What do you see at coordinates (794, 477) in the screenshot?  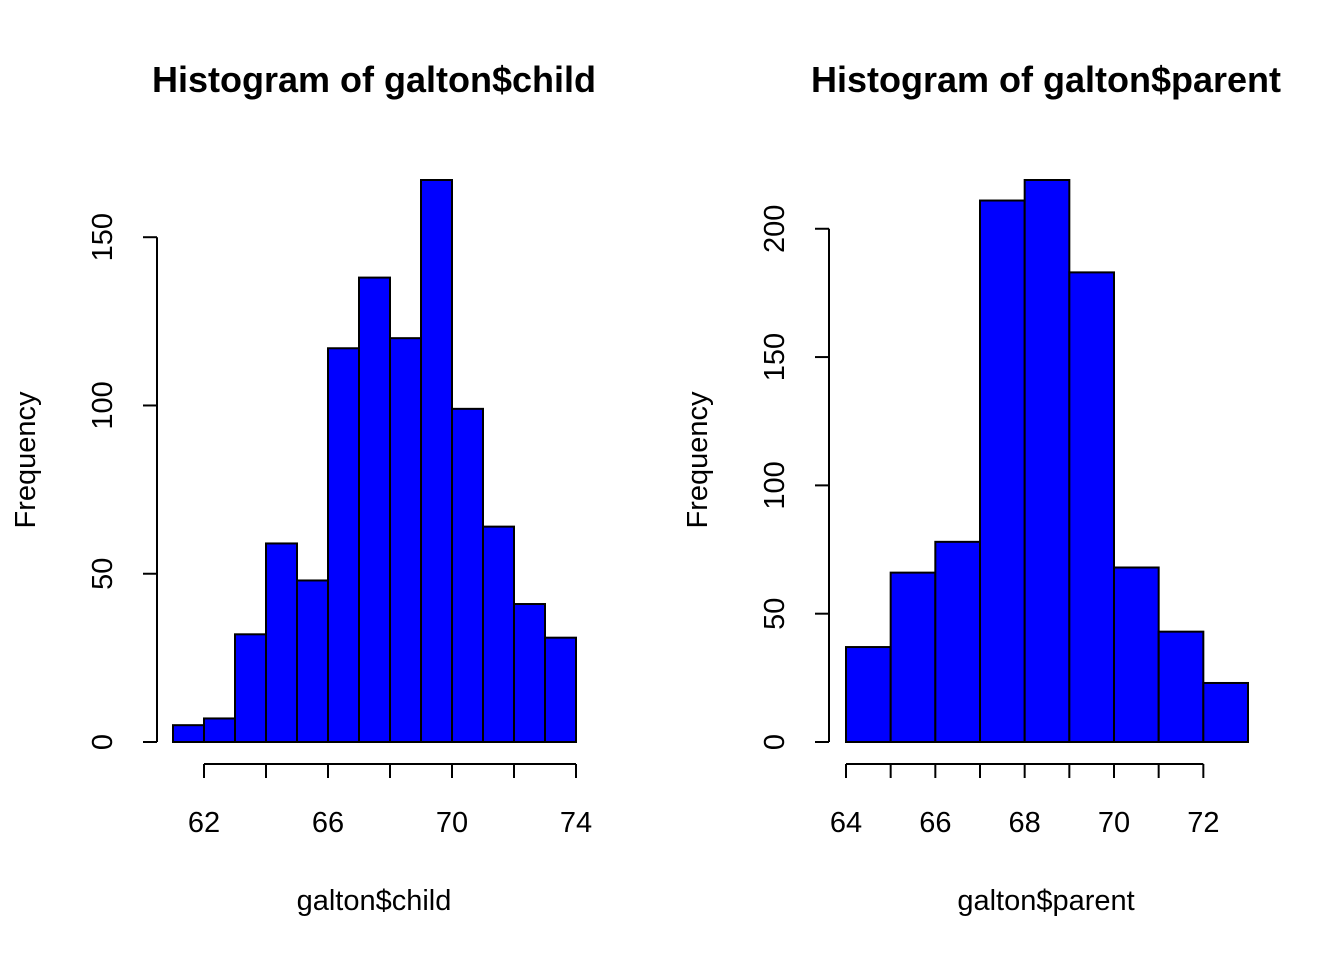 I see `y-axis: 0 50 100 150 200` at bounding box center [794, 477].